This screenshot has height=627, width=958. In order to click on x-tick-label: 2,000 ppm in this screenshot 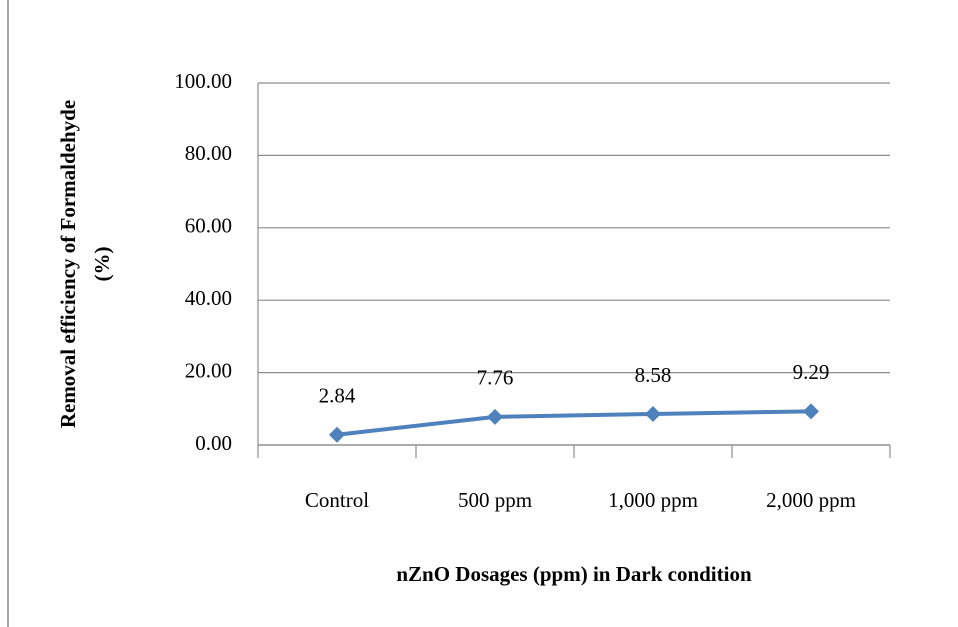, I will do `click(811, 500)`.